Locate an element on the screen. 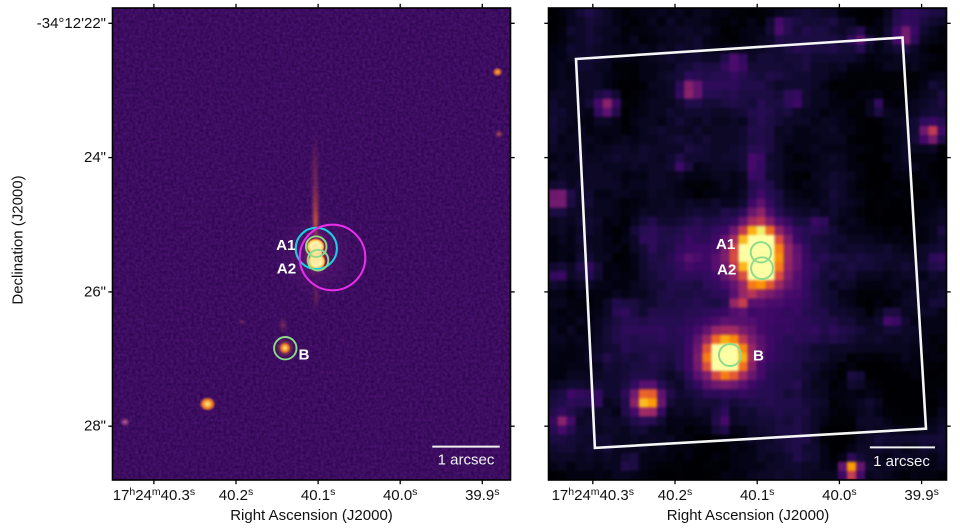  svg-text: 26" is located at coordinates (95, 291).